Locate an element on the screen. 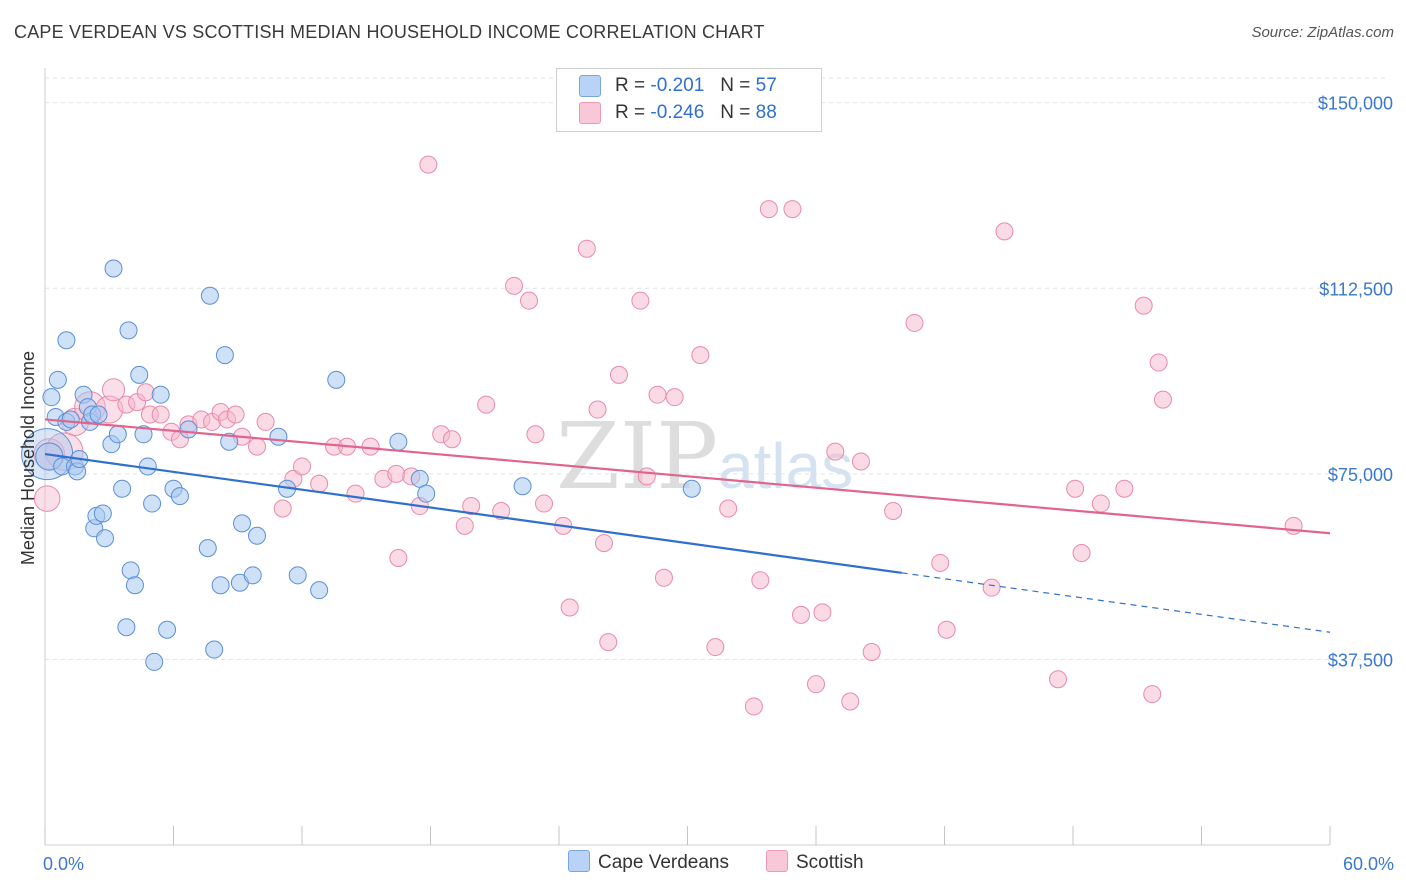  y-tick-label: $75,000 is located at coordinates (1360, 475).